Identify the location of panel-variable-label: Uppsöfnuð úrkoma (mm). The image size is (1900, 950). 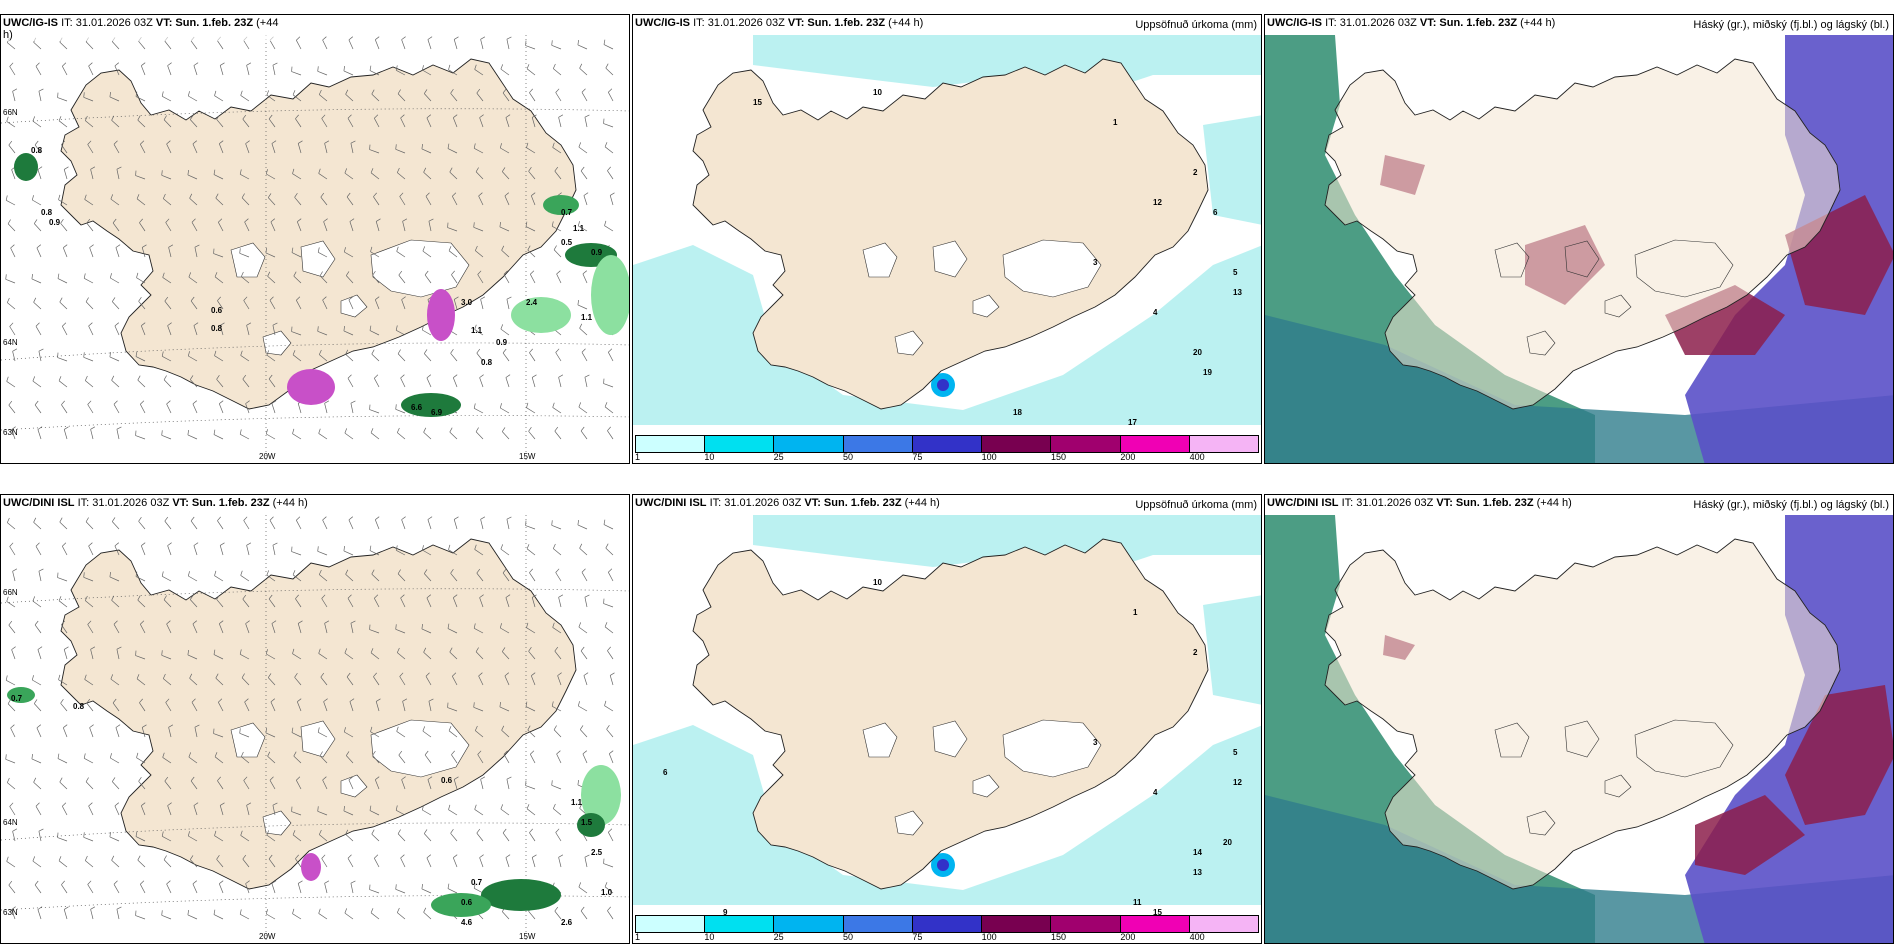
(1196, 505).